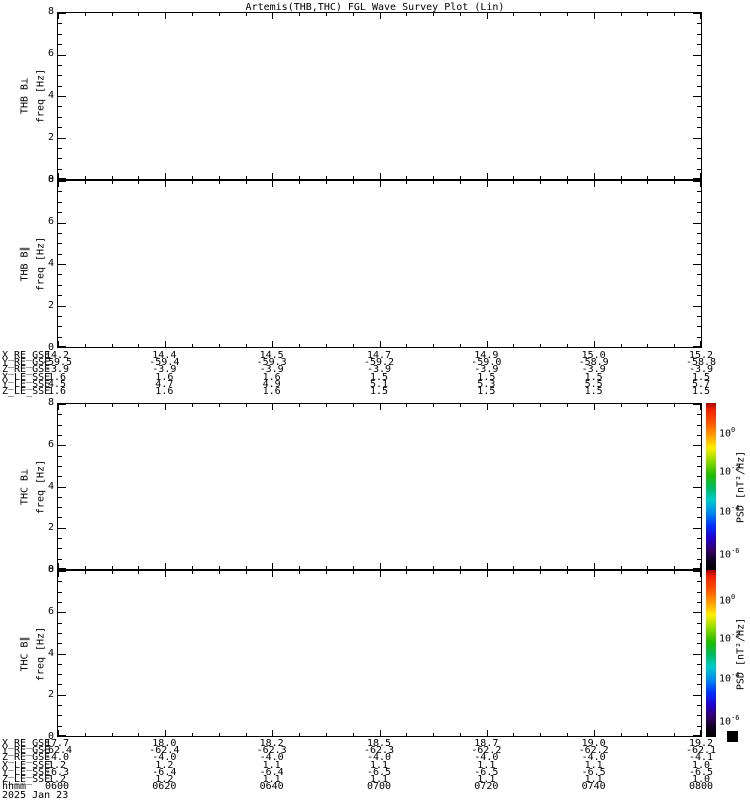 This screenshot has width=750, height=800. I want to click on freq-axis-label: freq [Hz], so click(41, 486).